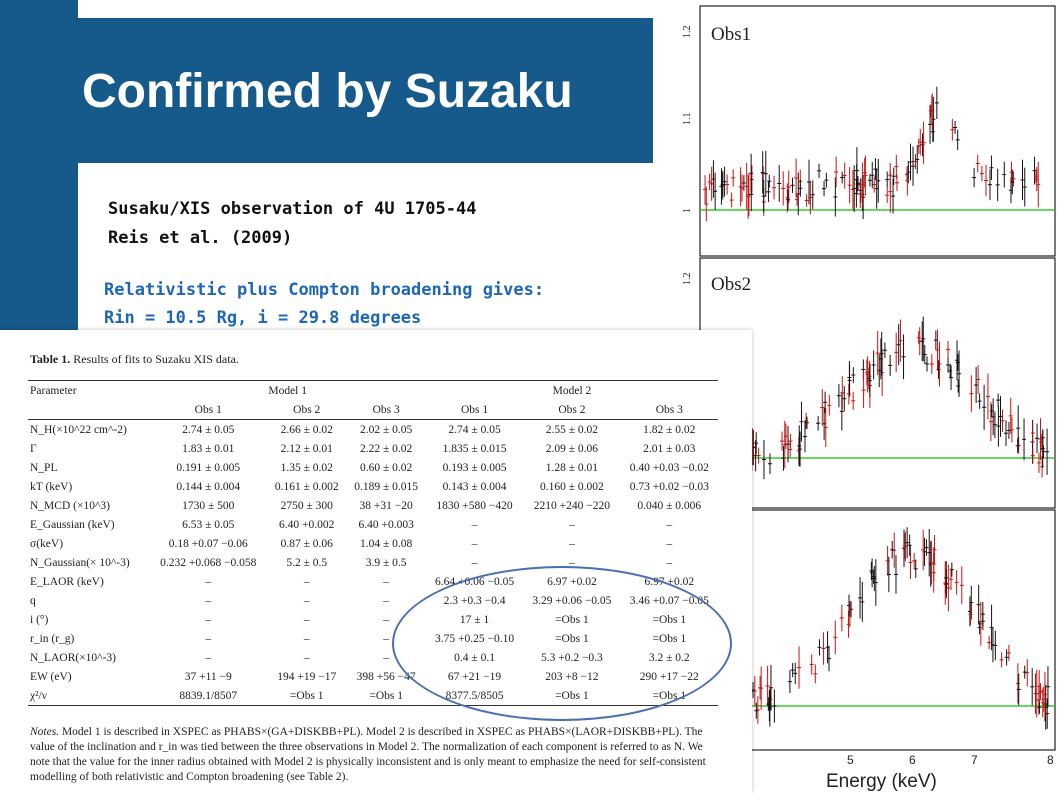  I want to click on value-cell: 2.01 ± 0.03, so click(669, 448).